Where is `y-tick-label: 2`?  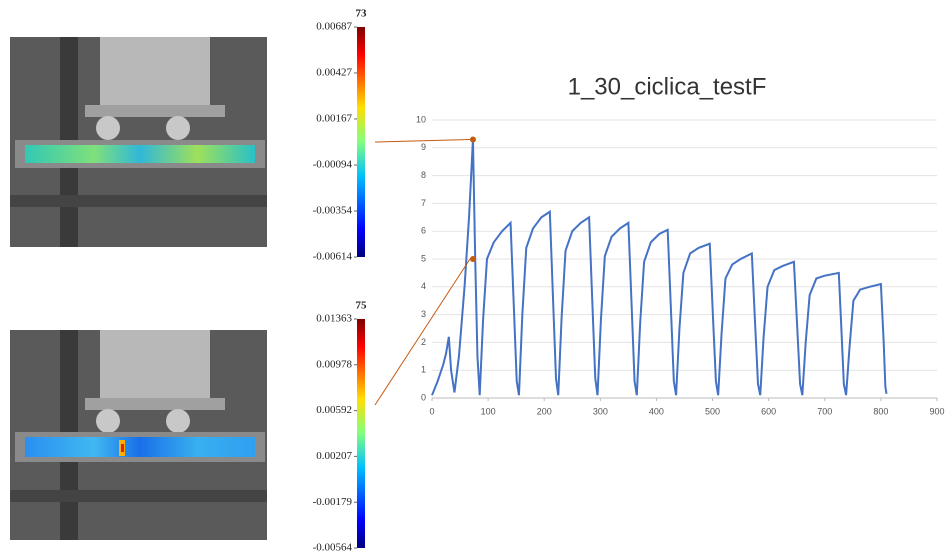
y-tick-label: 2 is located at coordinates (423, 342).